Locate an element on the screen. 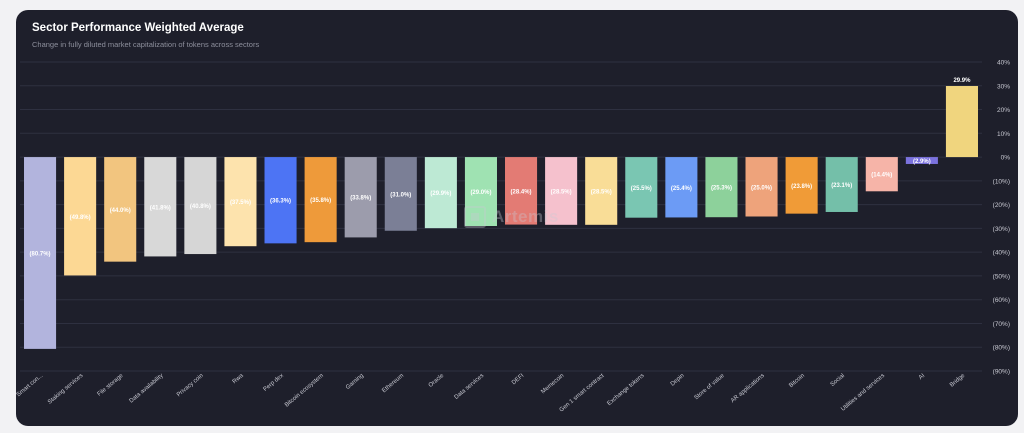 The image size is (1024, 433). data-label: (23.1%) is located at coordinates (841, 186).